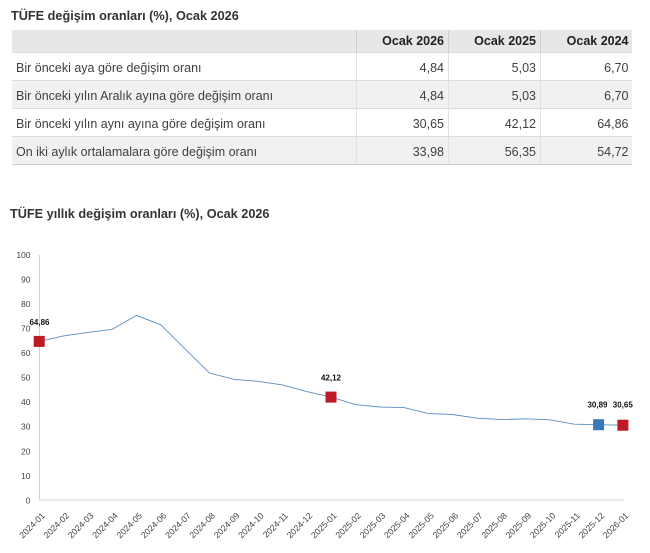 The width and height of the screenshot is (650, 553). I want to click on svg-text: 20, so click(26, 451).